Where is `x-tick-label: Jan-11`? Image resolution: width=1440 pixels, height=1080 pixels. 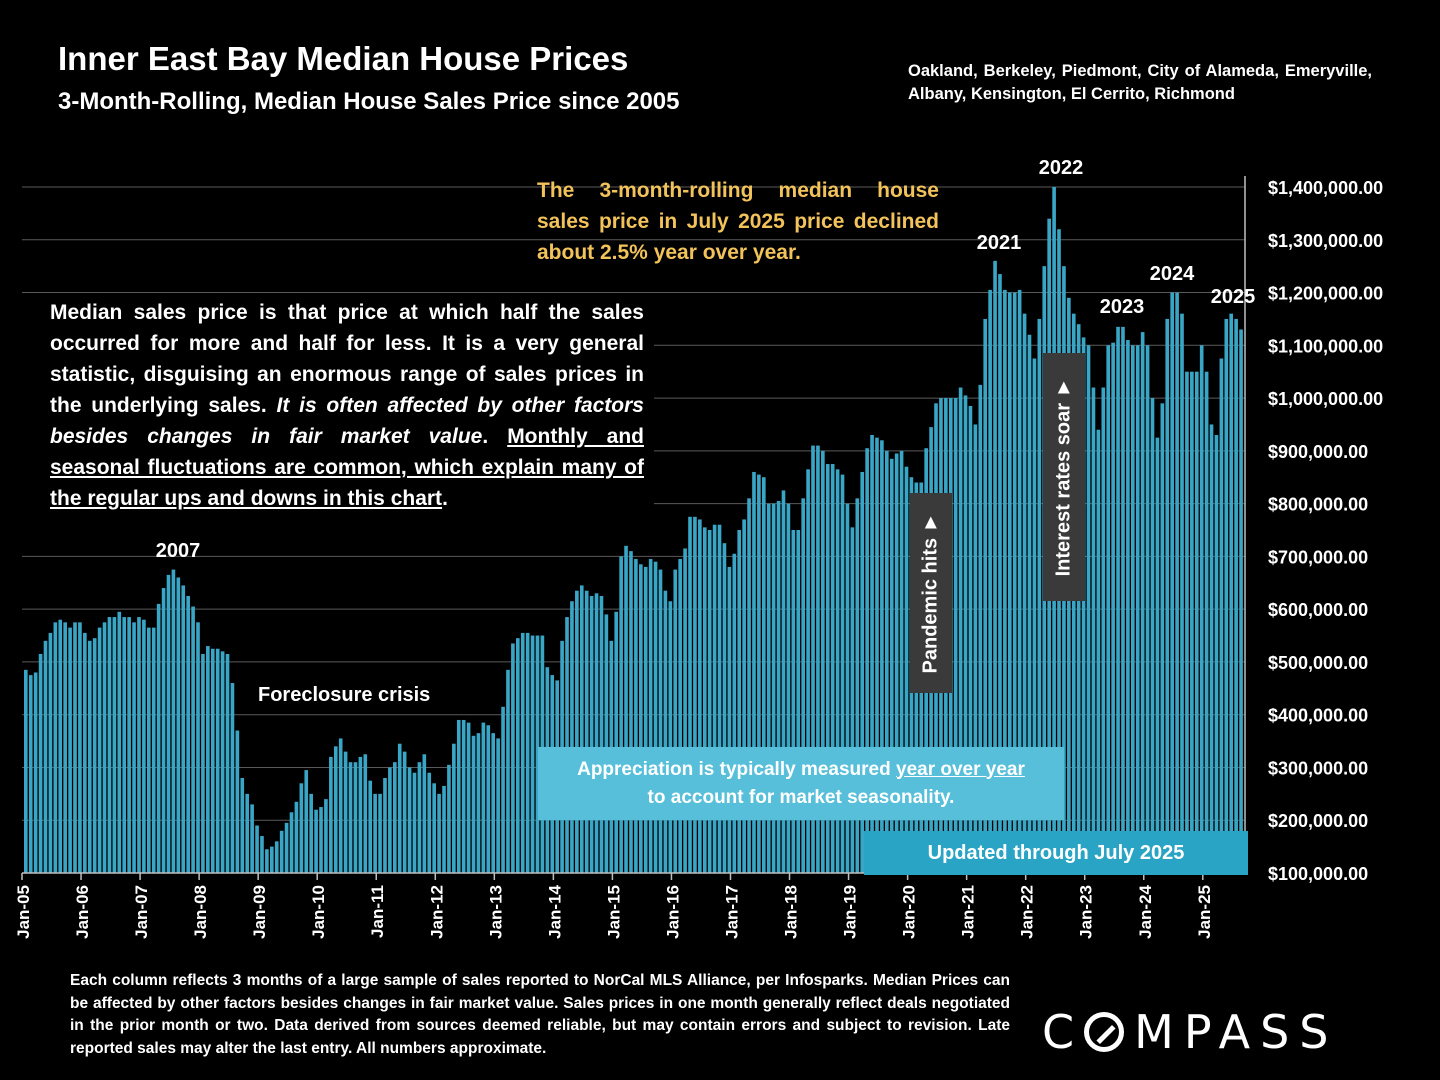
x-tick-label: Jan-11 is located at coordinates (377, 911).